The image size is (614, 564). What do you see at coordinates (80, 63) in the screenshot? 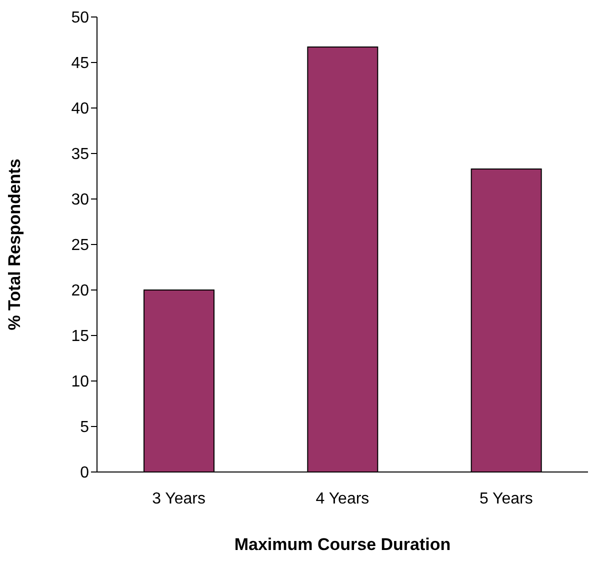
I see `y-tick-label: 45` at bounding box center [80, 63].